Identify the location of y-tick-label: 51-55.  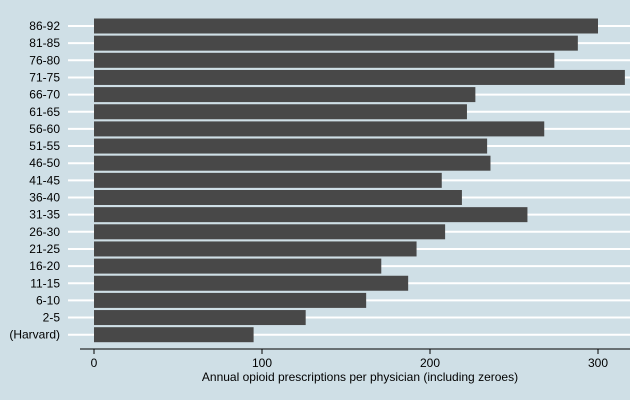
(44, 146).